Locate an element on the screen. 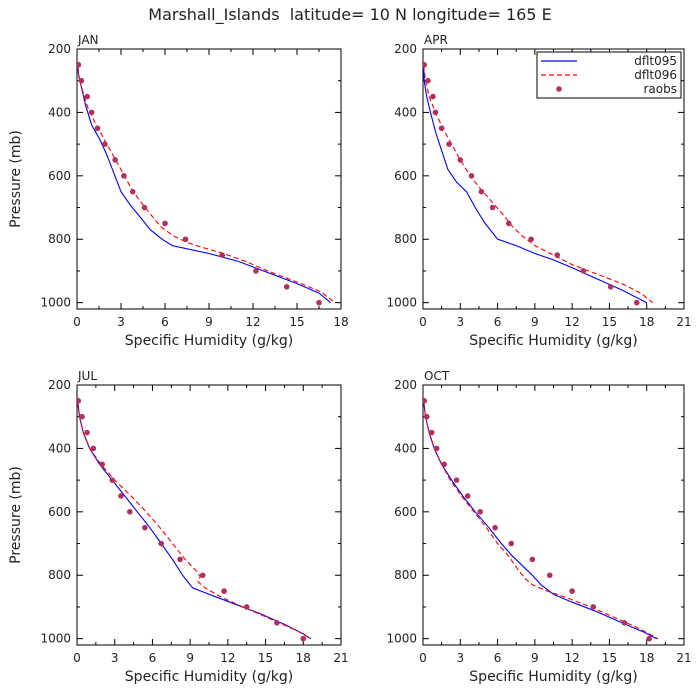 This screenshot has height=700, width=700. plot-frame is located at coordinates (209, 515).